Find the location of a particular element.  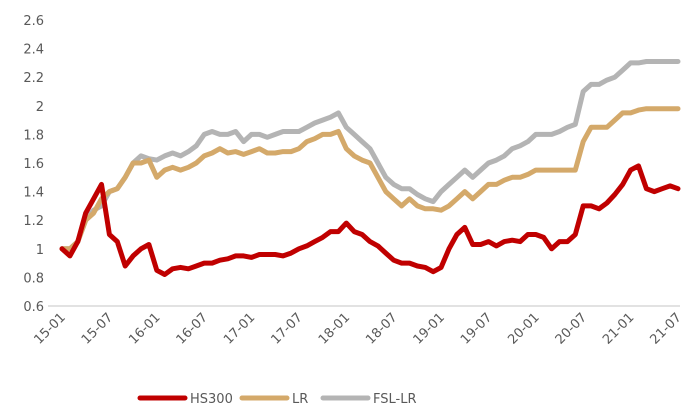

y-tick-label: 0.8 is located at coordinates (33, 278).